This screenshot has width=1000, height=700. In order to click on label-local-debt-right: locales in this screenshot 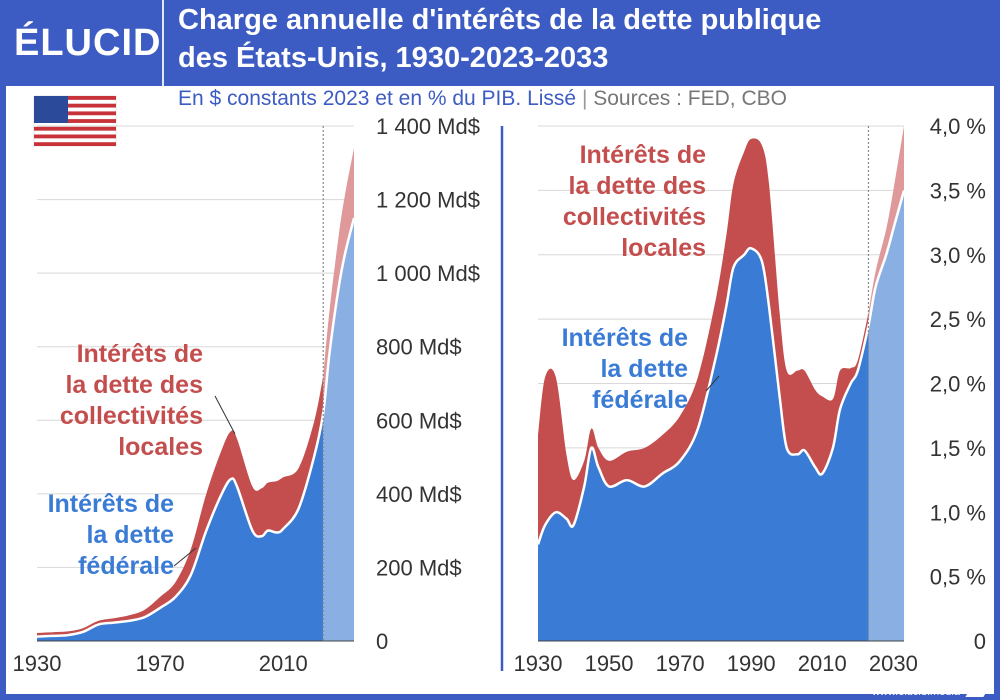, I will do `click(663, 248)`.